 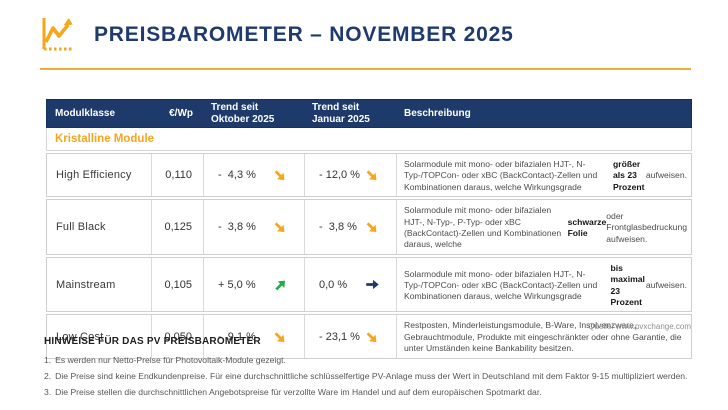 I want to click on page-header: PREISBAROMETER – NOVEMBER 2025, so click(x=364, y=29).